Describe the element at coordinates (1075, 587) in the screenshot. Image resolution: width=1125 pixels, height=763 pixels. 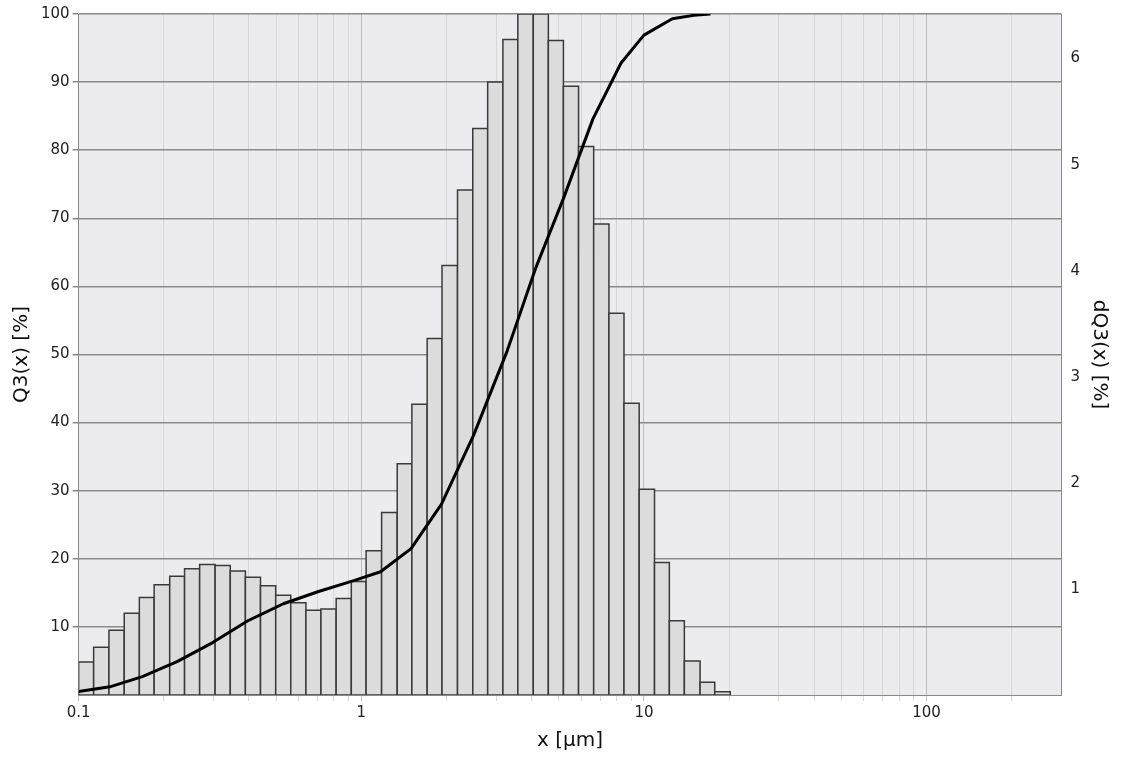
I see `y2-tick-label: 1` at that location.